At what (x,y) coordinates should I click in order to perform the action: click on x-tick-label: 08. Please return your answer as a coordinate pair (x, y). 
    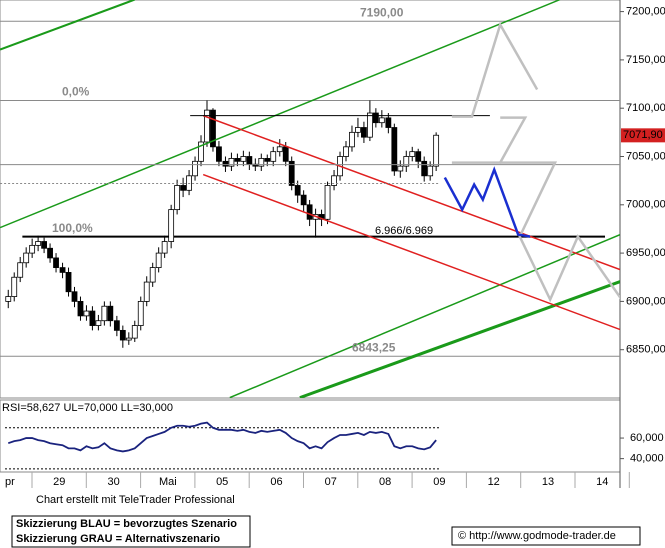
    Looking at the image, I should click on (385, 482).